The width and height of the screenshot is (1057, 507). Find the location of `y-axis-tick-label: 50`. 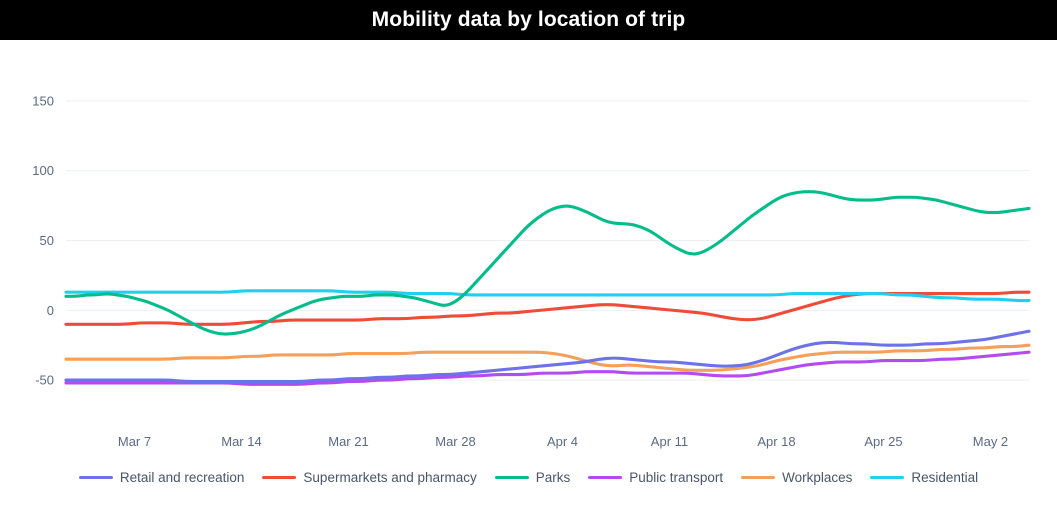

y-axis-tick-label: 50 is located at coordinates (47, 240).